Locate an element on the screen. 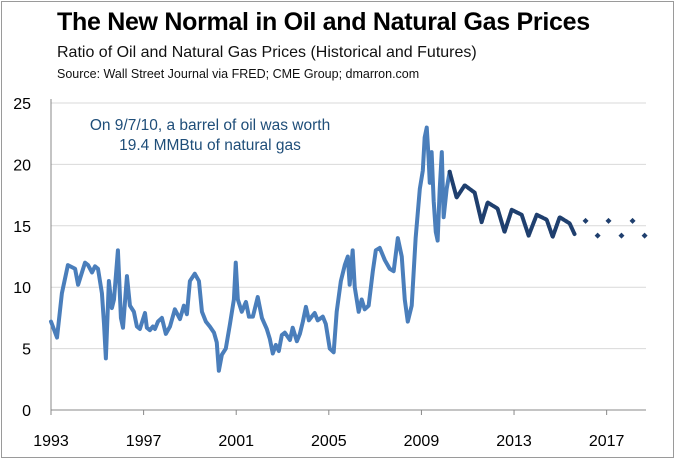  x-tick-label: 1997 is located at coordinates (144, 441).